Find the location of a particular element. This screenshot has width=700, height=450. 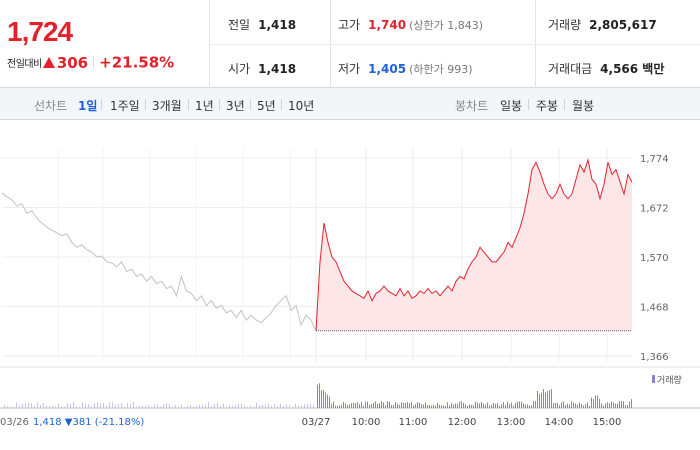

stat-prev-close: 전일 1,418 is located at coordinates (262, 24).